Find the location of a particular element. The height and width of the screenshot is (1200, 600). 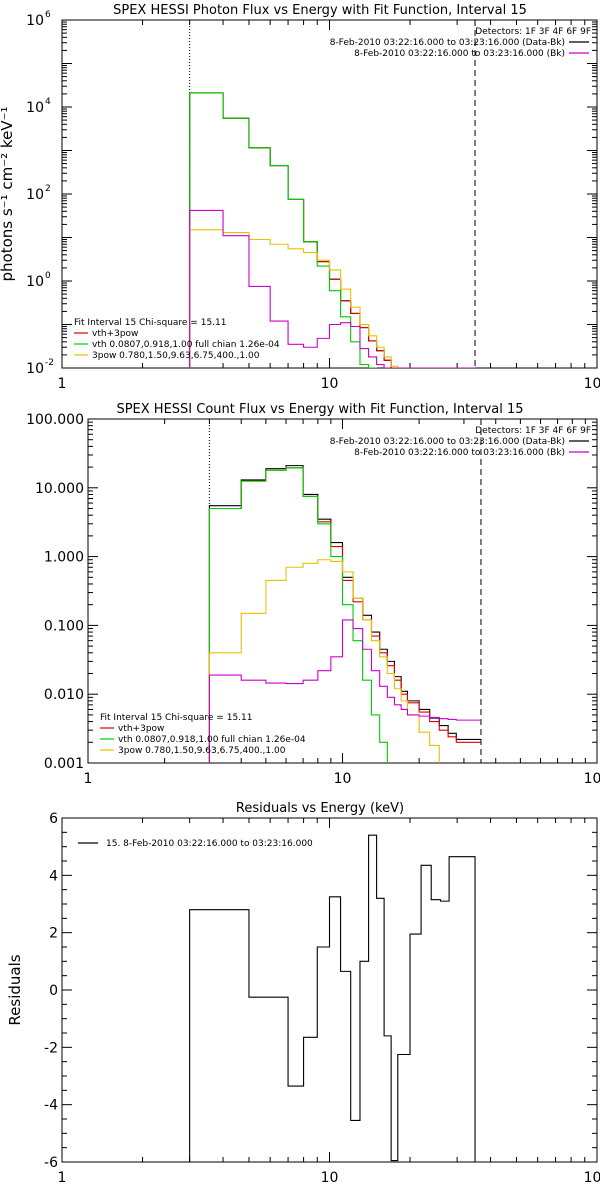

y-axis-label: Residuals is located at coordinates (15, 989).